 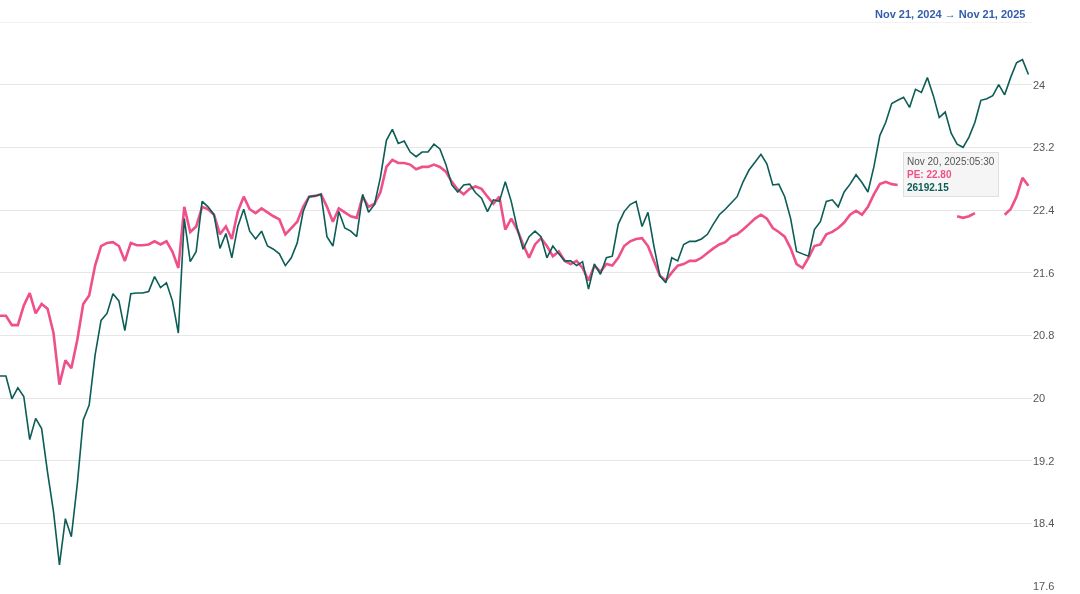 I want to click on text: Nov 21, 2024 → Nov 21, 2025, so click(x=950, y=14).